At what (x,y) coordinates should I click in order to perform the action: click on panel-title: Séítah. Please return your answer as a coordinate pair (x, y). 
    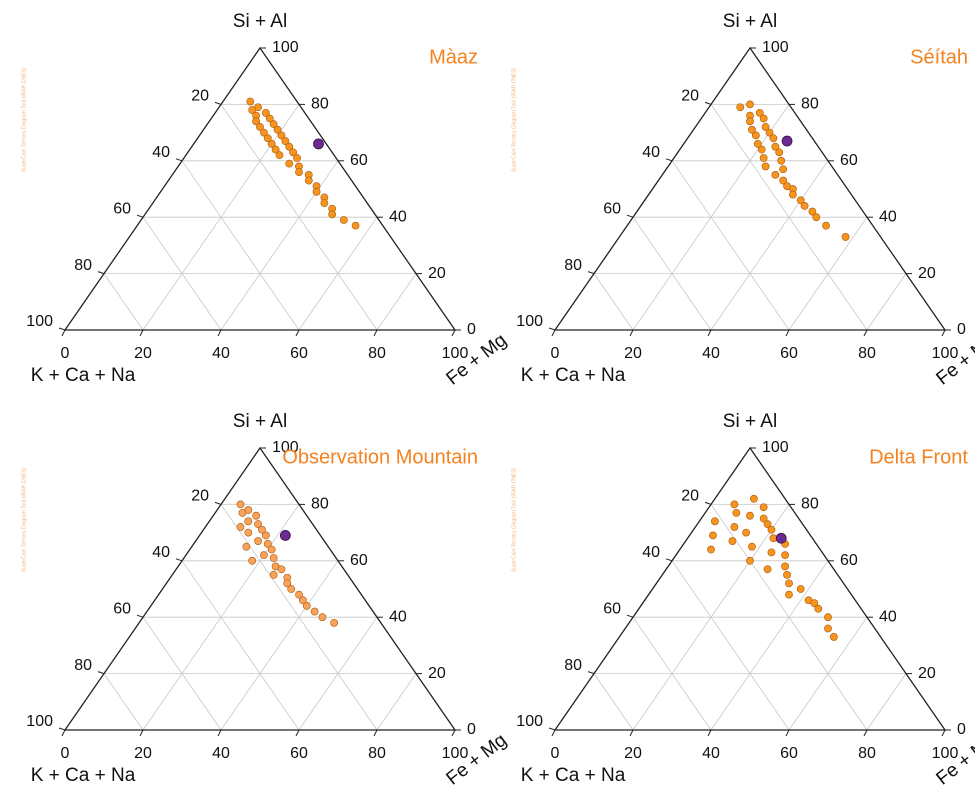
    Looking at the image, I should click on (939, 57).